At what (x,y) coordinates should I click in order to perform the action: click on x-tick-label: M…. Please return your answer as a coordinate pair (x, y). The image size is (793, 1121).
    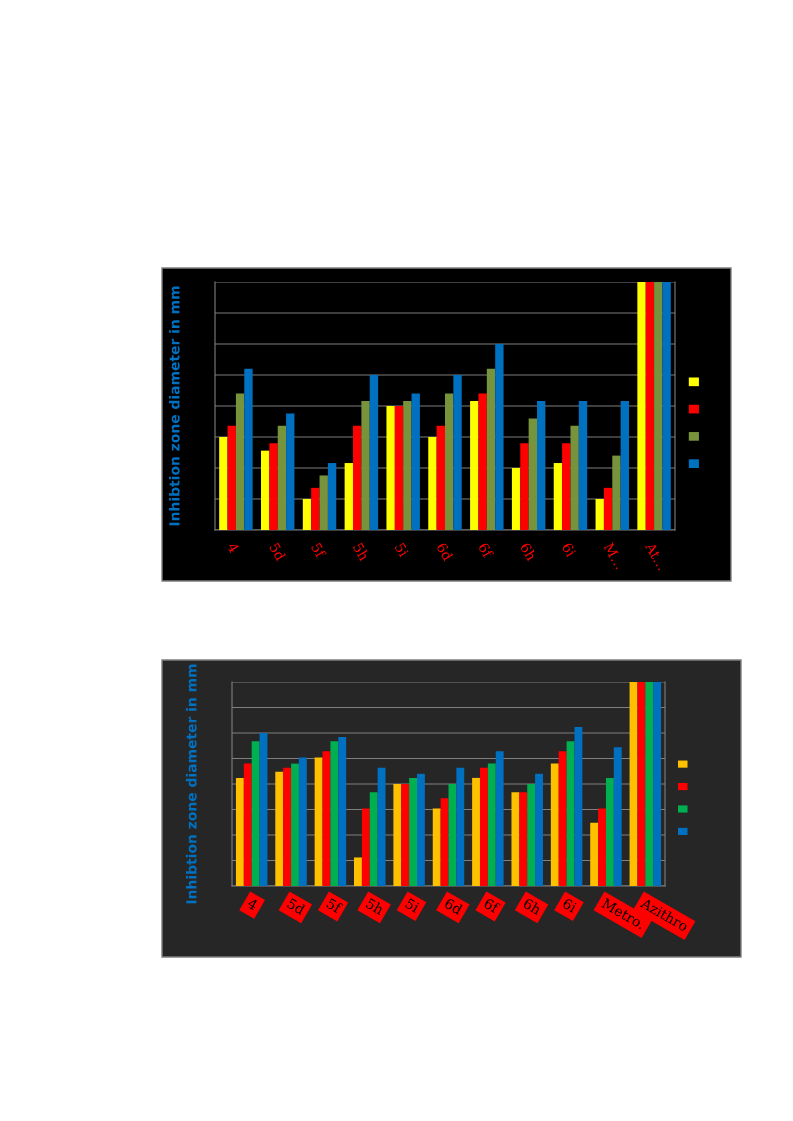
    Looking at the image, I should click on (614, 555).